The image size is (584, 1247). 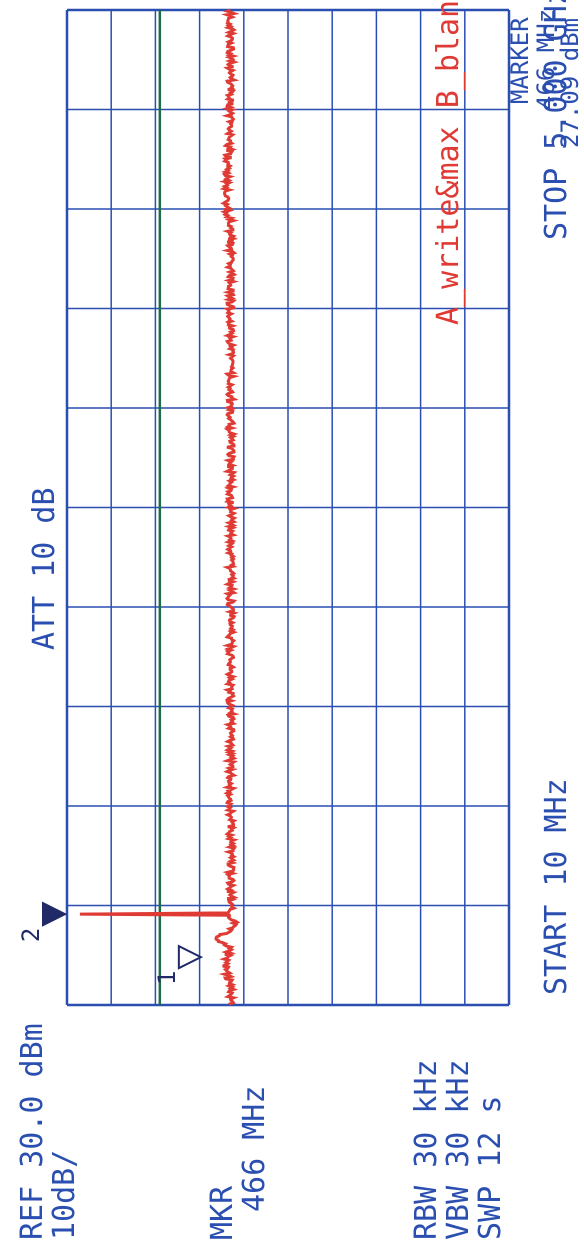 I want to click on marker-panel-title: MARKER, so click(x=520, y=60).